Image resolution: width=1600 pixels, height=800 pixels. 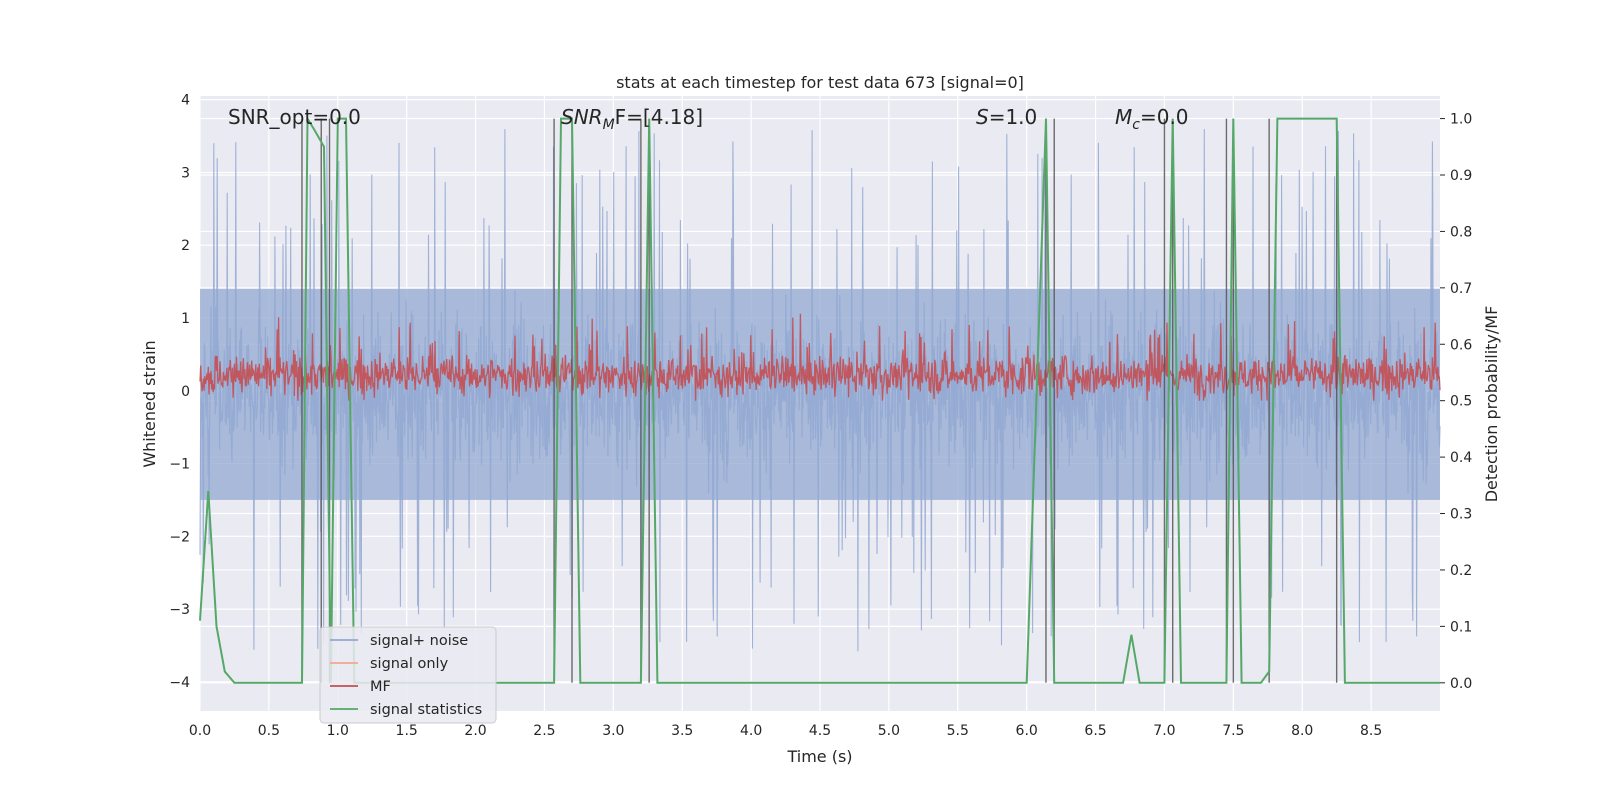 I want to click on y-right-tick-label: 0.9, so click(x=1461, y=176).